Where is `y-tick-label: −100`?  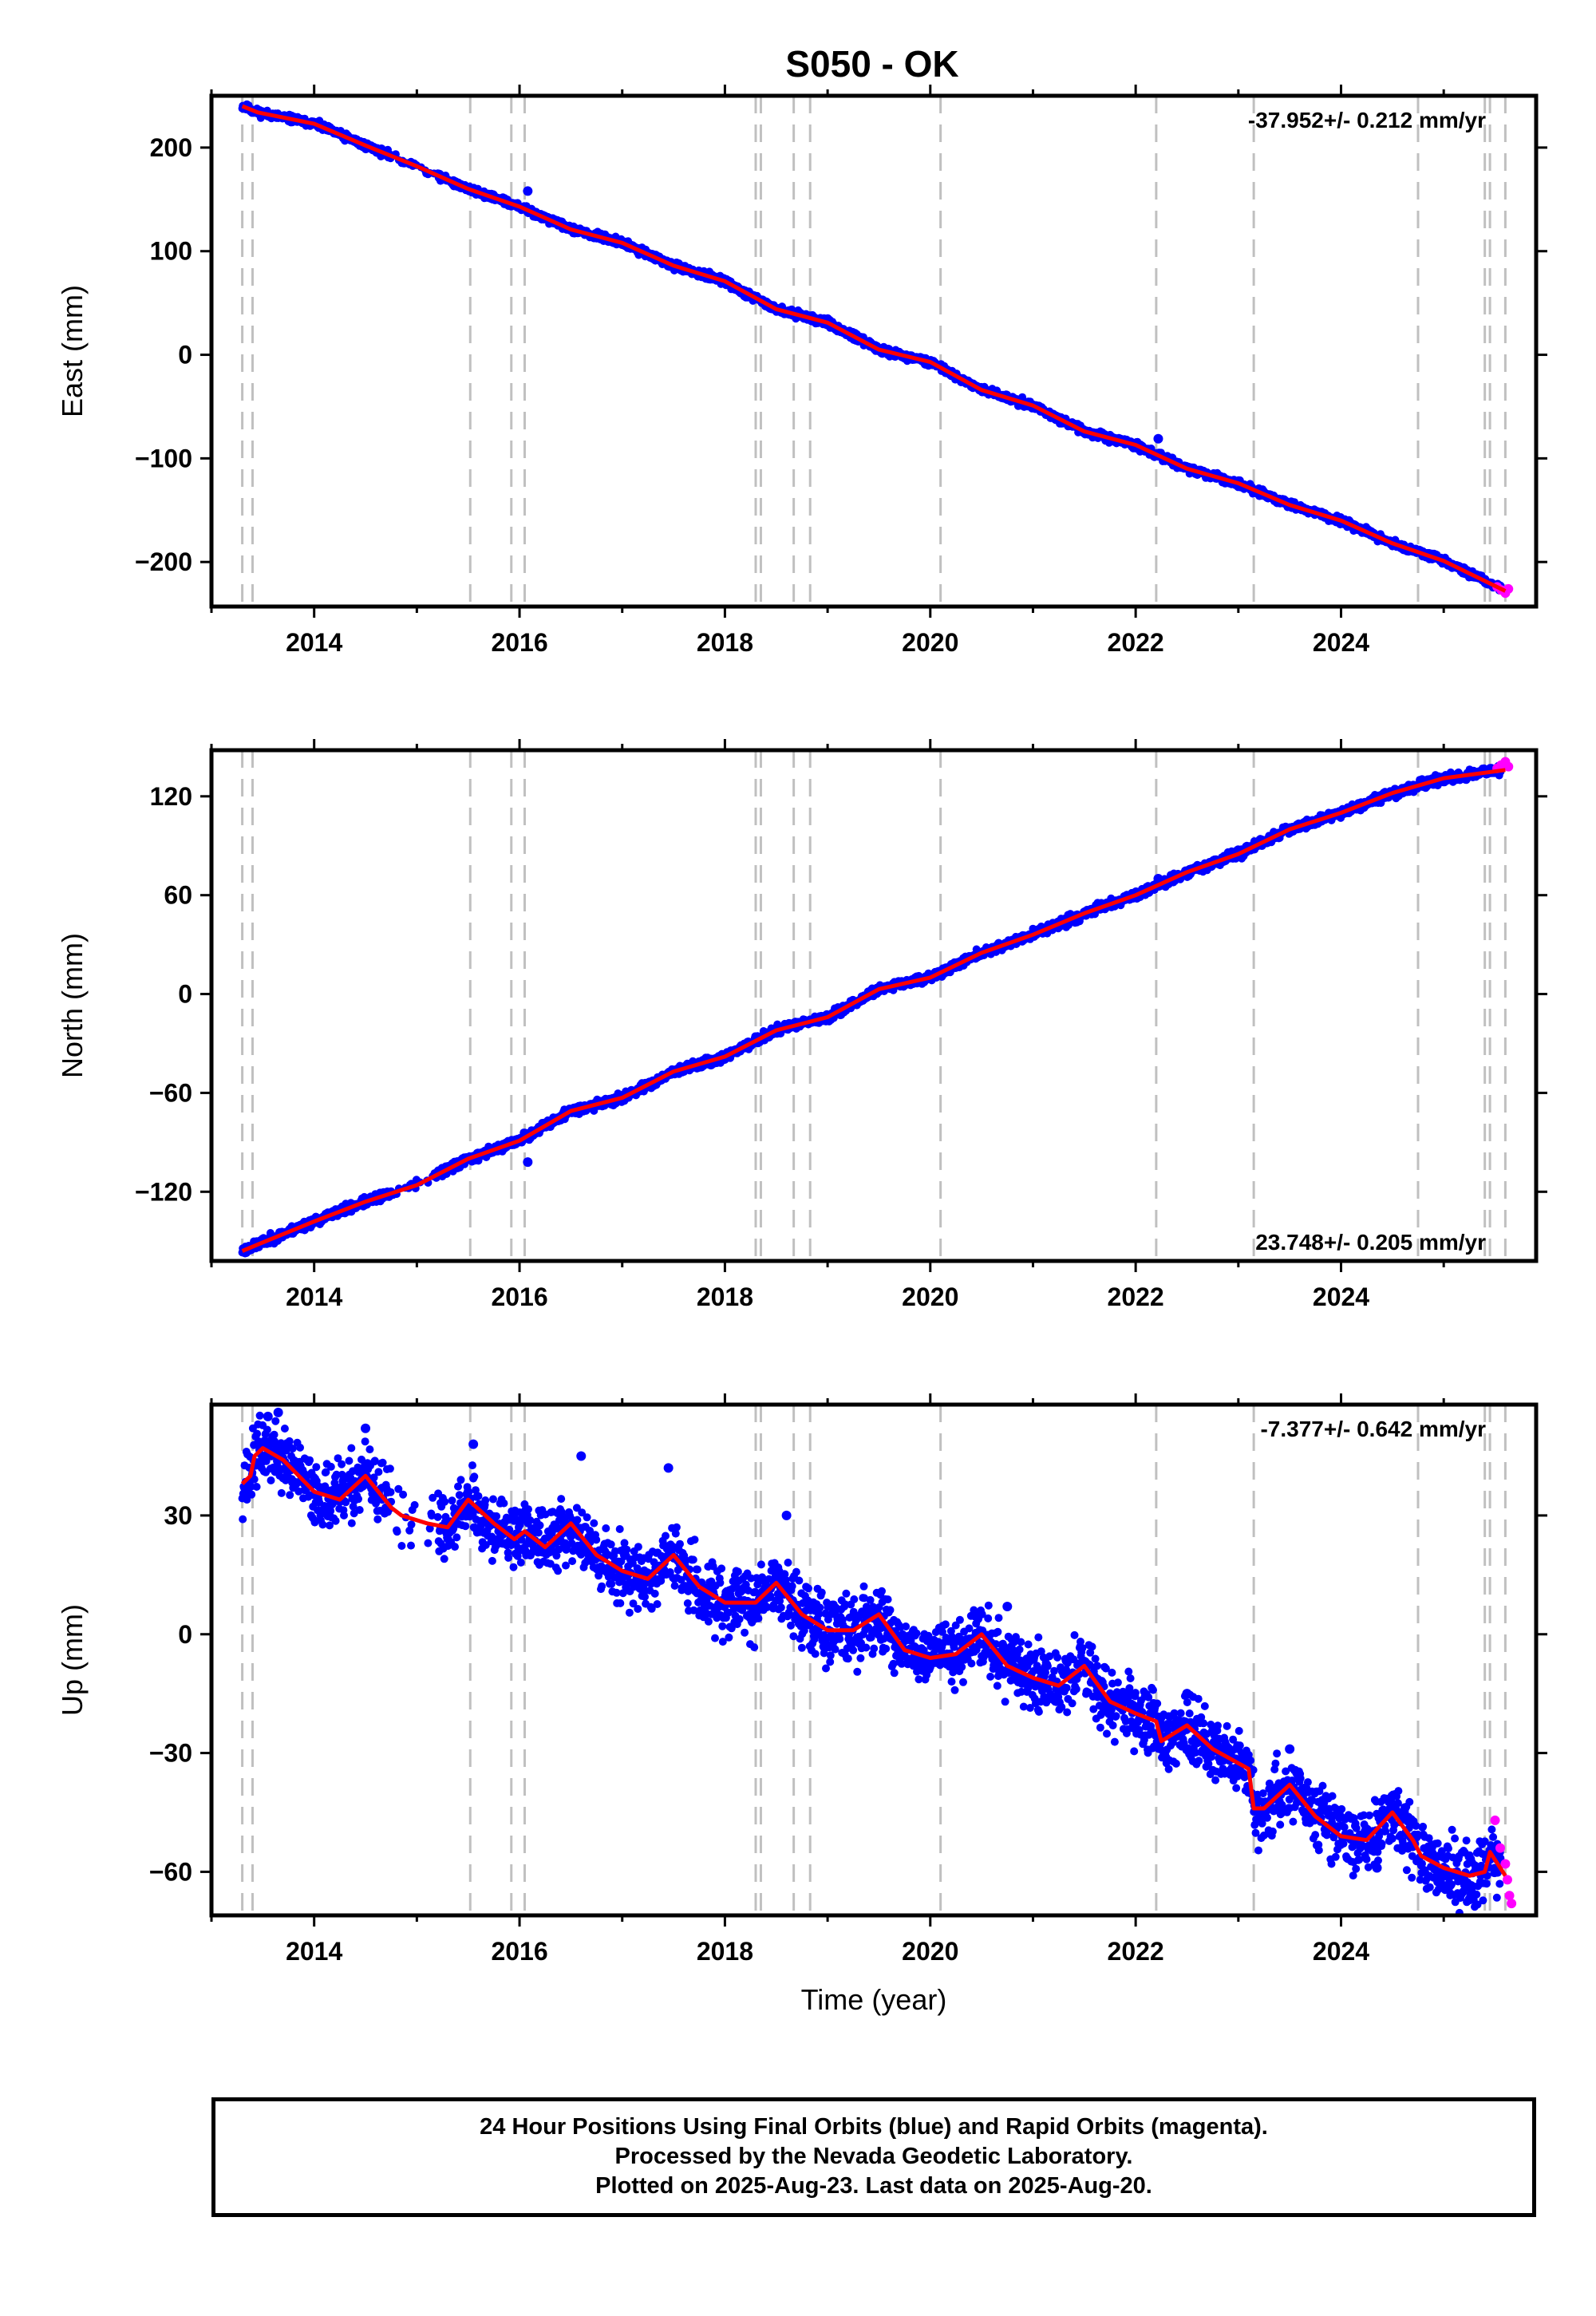 y-tick-label: −100 is located at coordinates (163, 458).